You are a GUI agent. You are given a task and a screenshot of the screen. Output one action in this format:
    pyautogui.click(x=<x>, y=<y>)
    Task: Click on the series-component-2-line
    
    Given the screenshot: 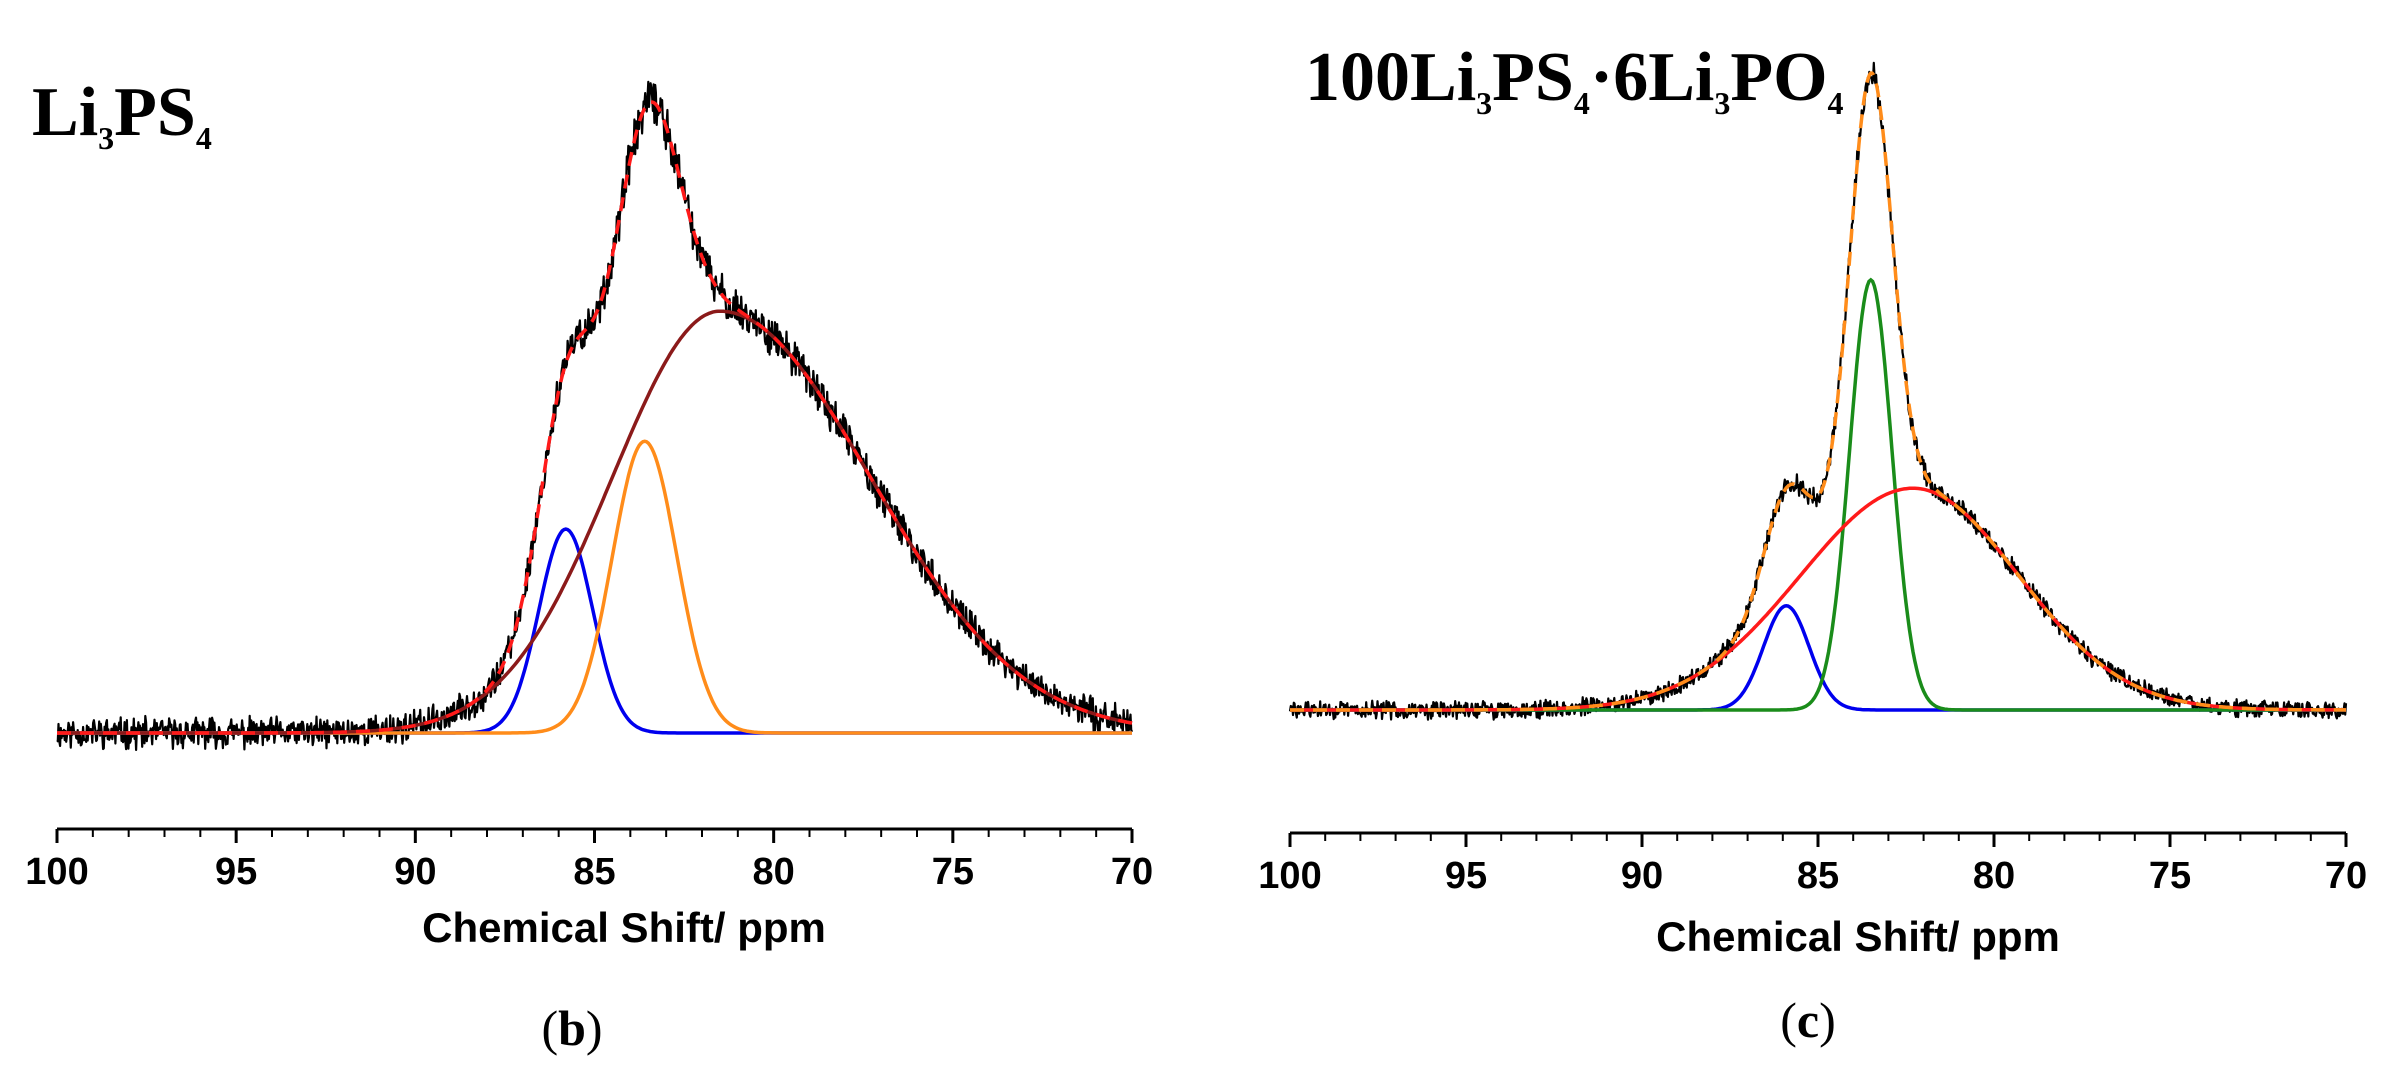 What is the action you would take?
    pyautogui.click(x=594, y=587)
    